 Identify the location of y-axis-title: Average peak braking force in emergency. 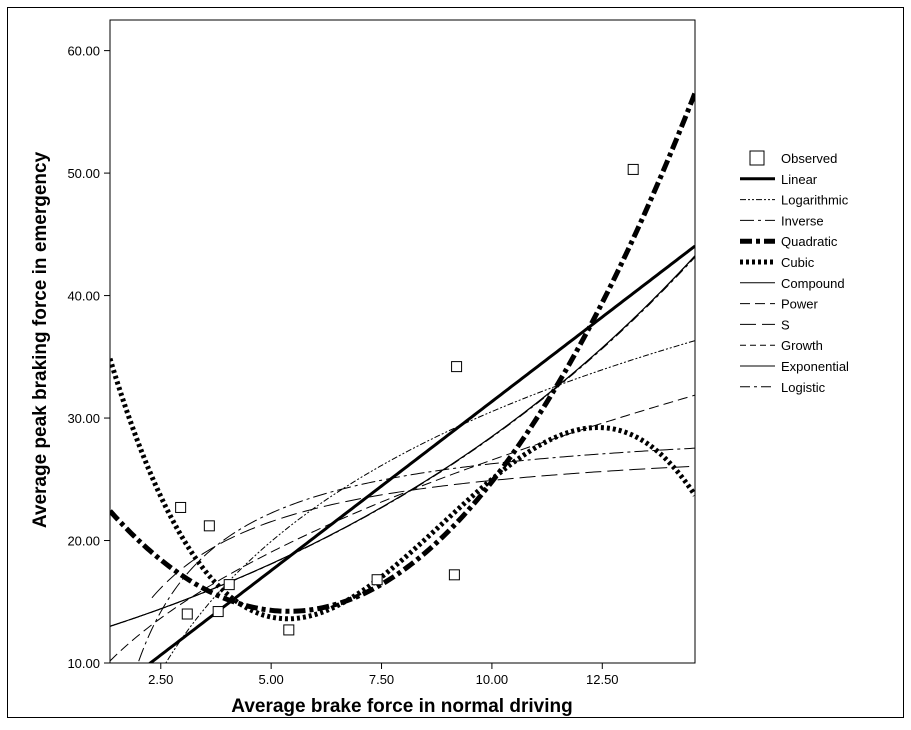
(40, 339).